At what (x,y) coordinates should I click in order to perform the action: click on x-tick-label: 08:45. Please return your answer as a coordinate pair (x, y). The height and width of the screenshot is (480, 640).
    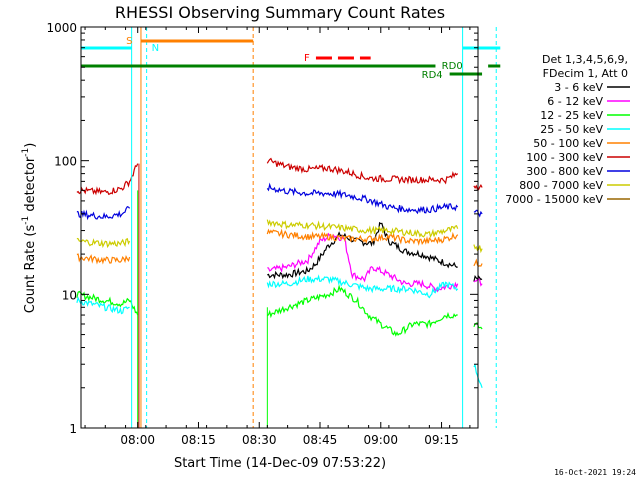
    Looking at the image, I should click on (320, 440).